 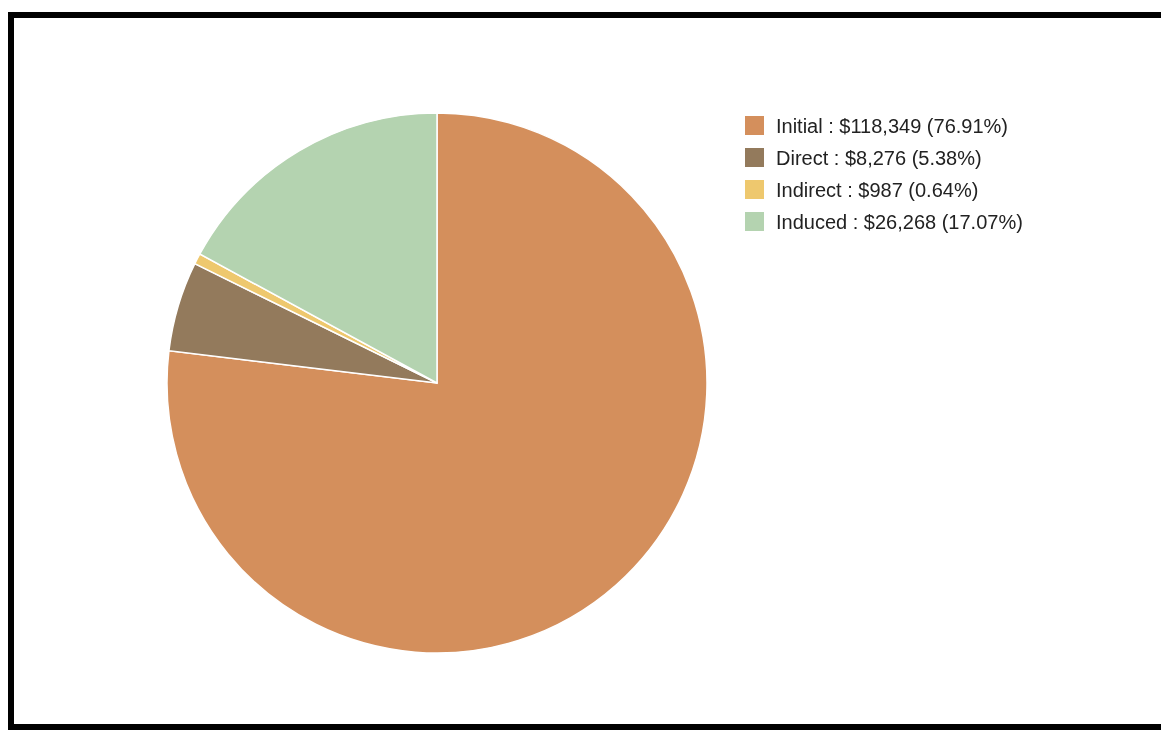 I want to click on legend-label: Initial : $118,349 (76.91%), so click(x=892, y=126).